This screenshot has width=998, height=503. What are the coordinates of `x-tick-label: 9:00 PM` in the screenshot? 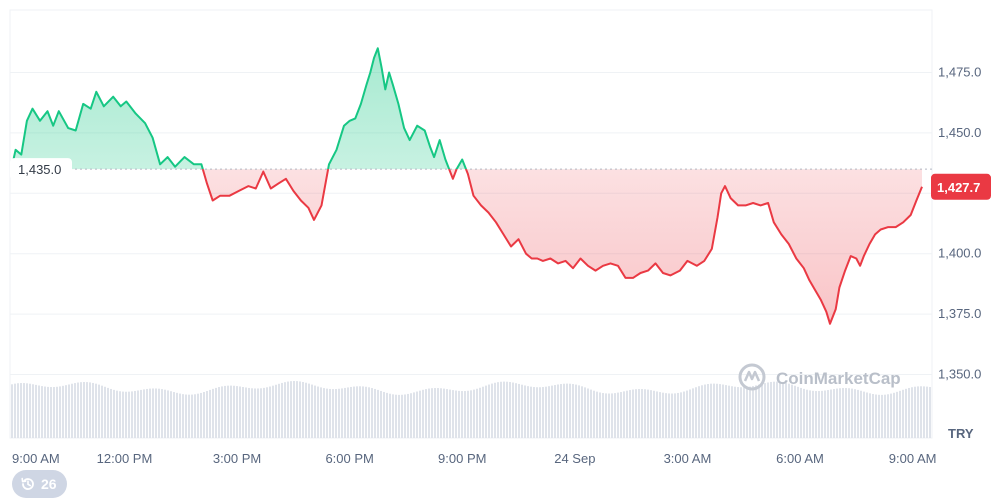 It's located at (462, 458).